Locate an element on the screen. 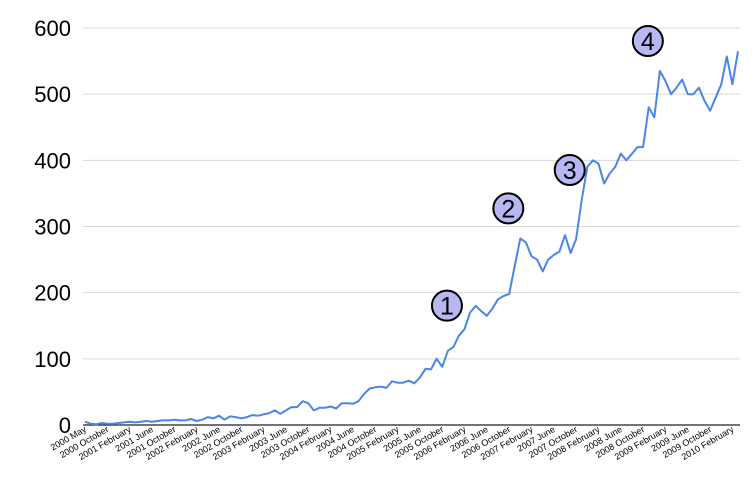 The image size is (756, 491). annotation-marker: 1 is located at coordinates (446, 305).